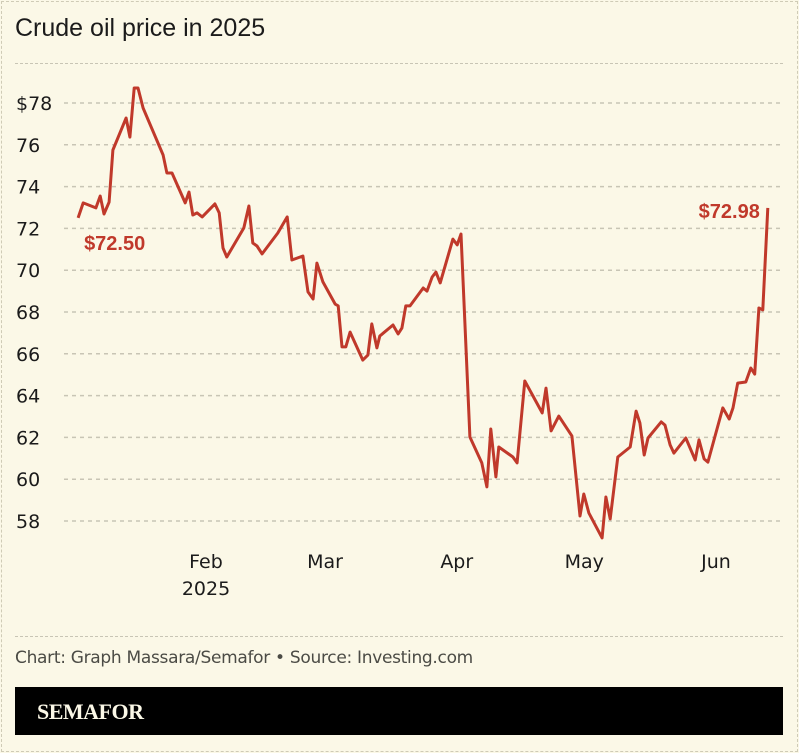  Describe the element at coordinates (28, 271) in the screenshot. I see `y-tick-label: 70` at that location.